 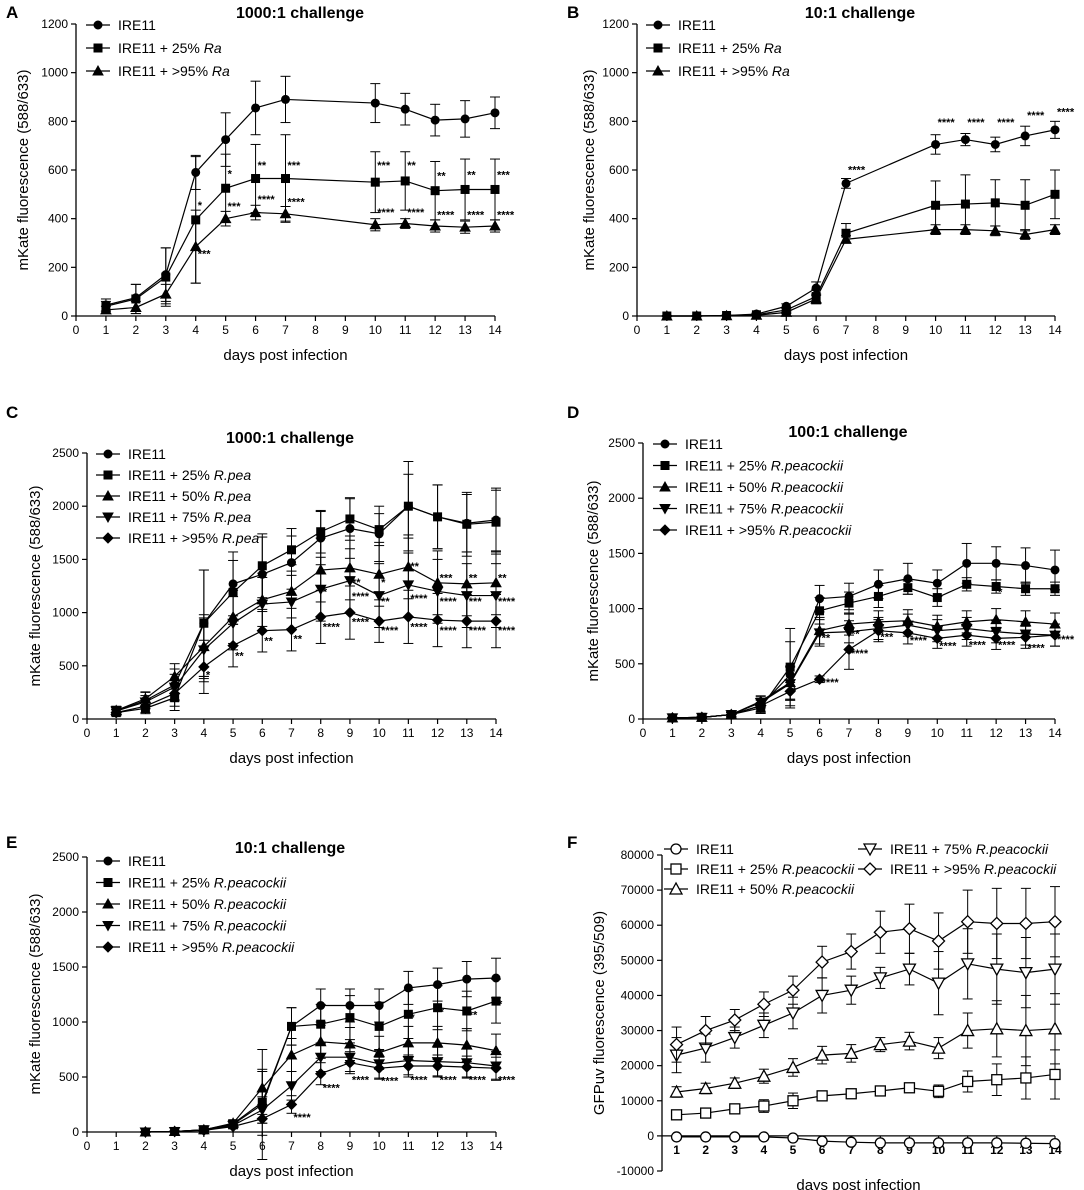 I want to click on y-tick-label: 500, so click(x=69, y=1077).